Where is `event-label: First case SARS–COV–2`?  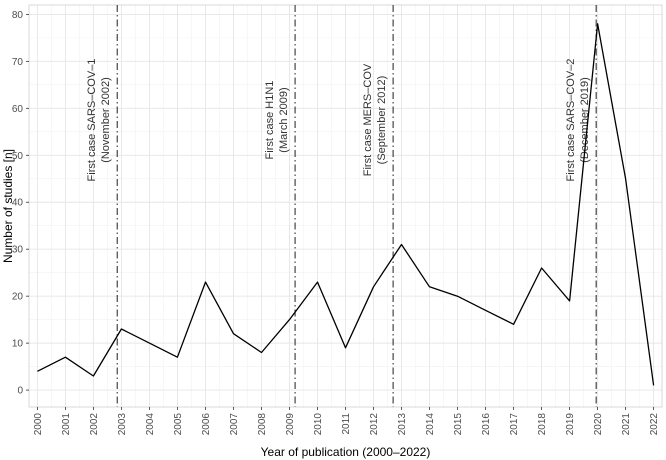
event-label: First case SARS–COV–2 is located at coordinates (571, 120).